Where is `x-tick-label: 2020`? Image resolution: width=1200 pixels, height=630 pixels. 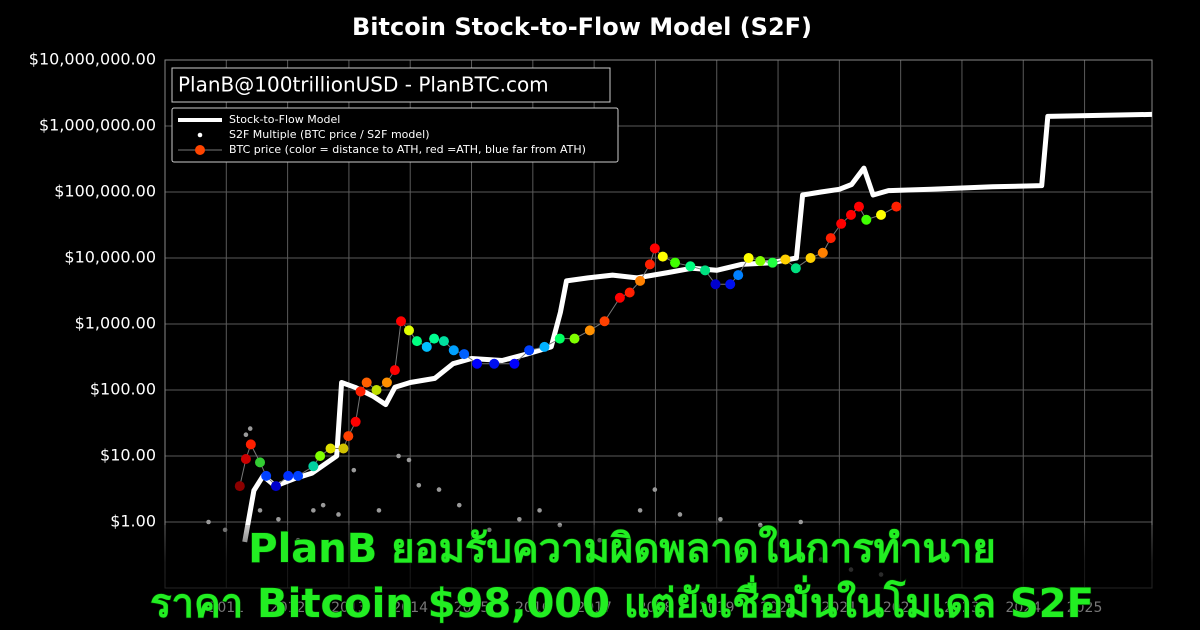
x-tick-label: 2020 is located at coordinates (778, 608).